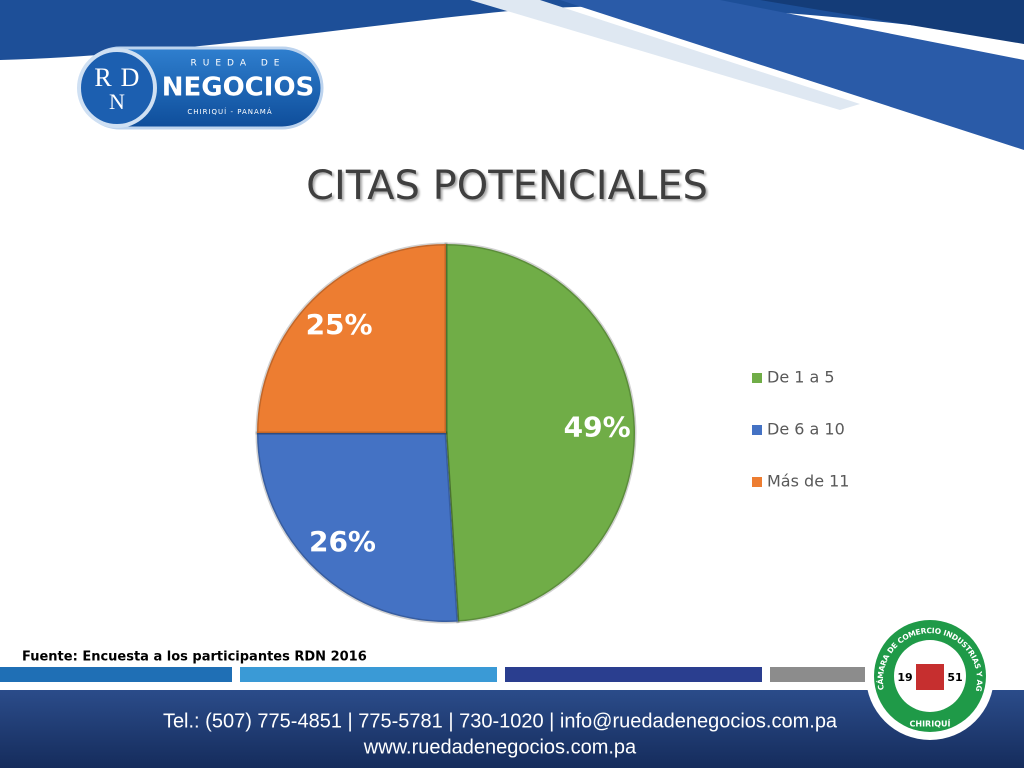 The height and width of the screenshot is (768, 1024). Describe the element at coordinates (806, 429) in the screenshot. I see `legend-label: De 6 a 10` at that location.